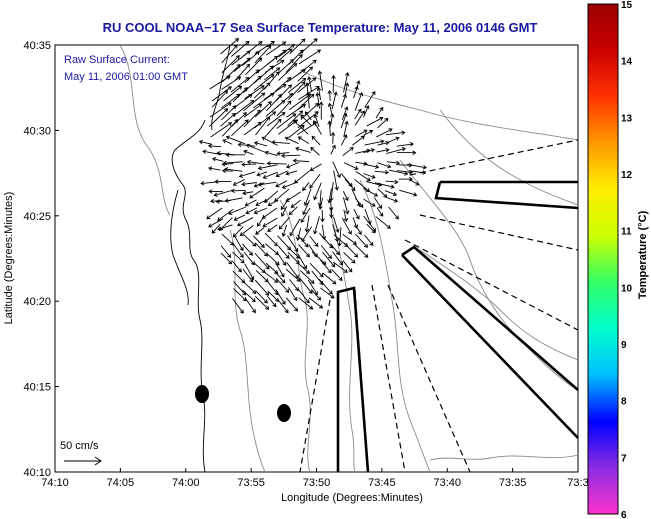 Image resolution: width=651 pixels, height=519 pixels. I want to click on x-tick-label: 73:3, so click(577, 483).